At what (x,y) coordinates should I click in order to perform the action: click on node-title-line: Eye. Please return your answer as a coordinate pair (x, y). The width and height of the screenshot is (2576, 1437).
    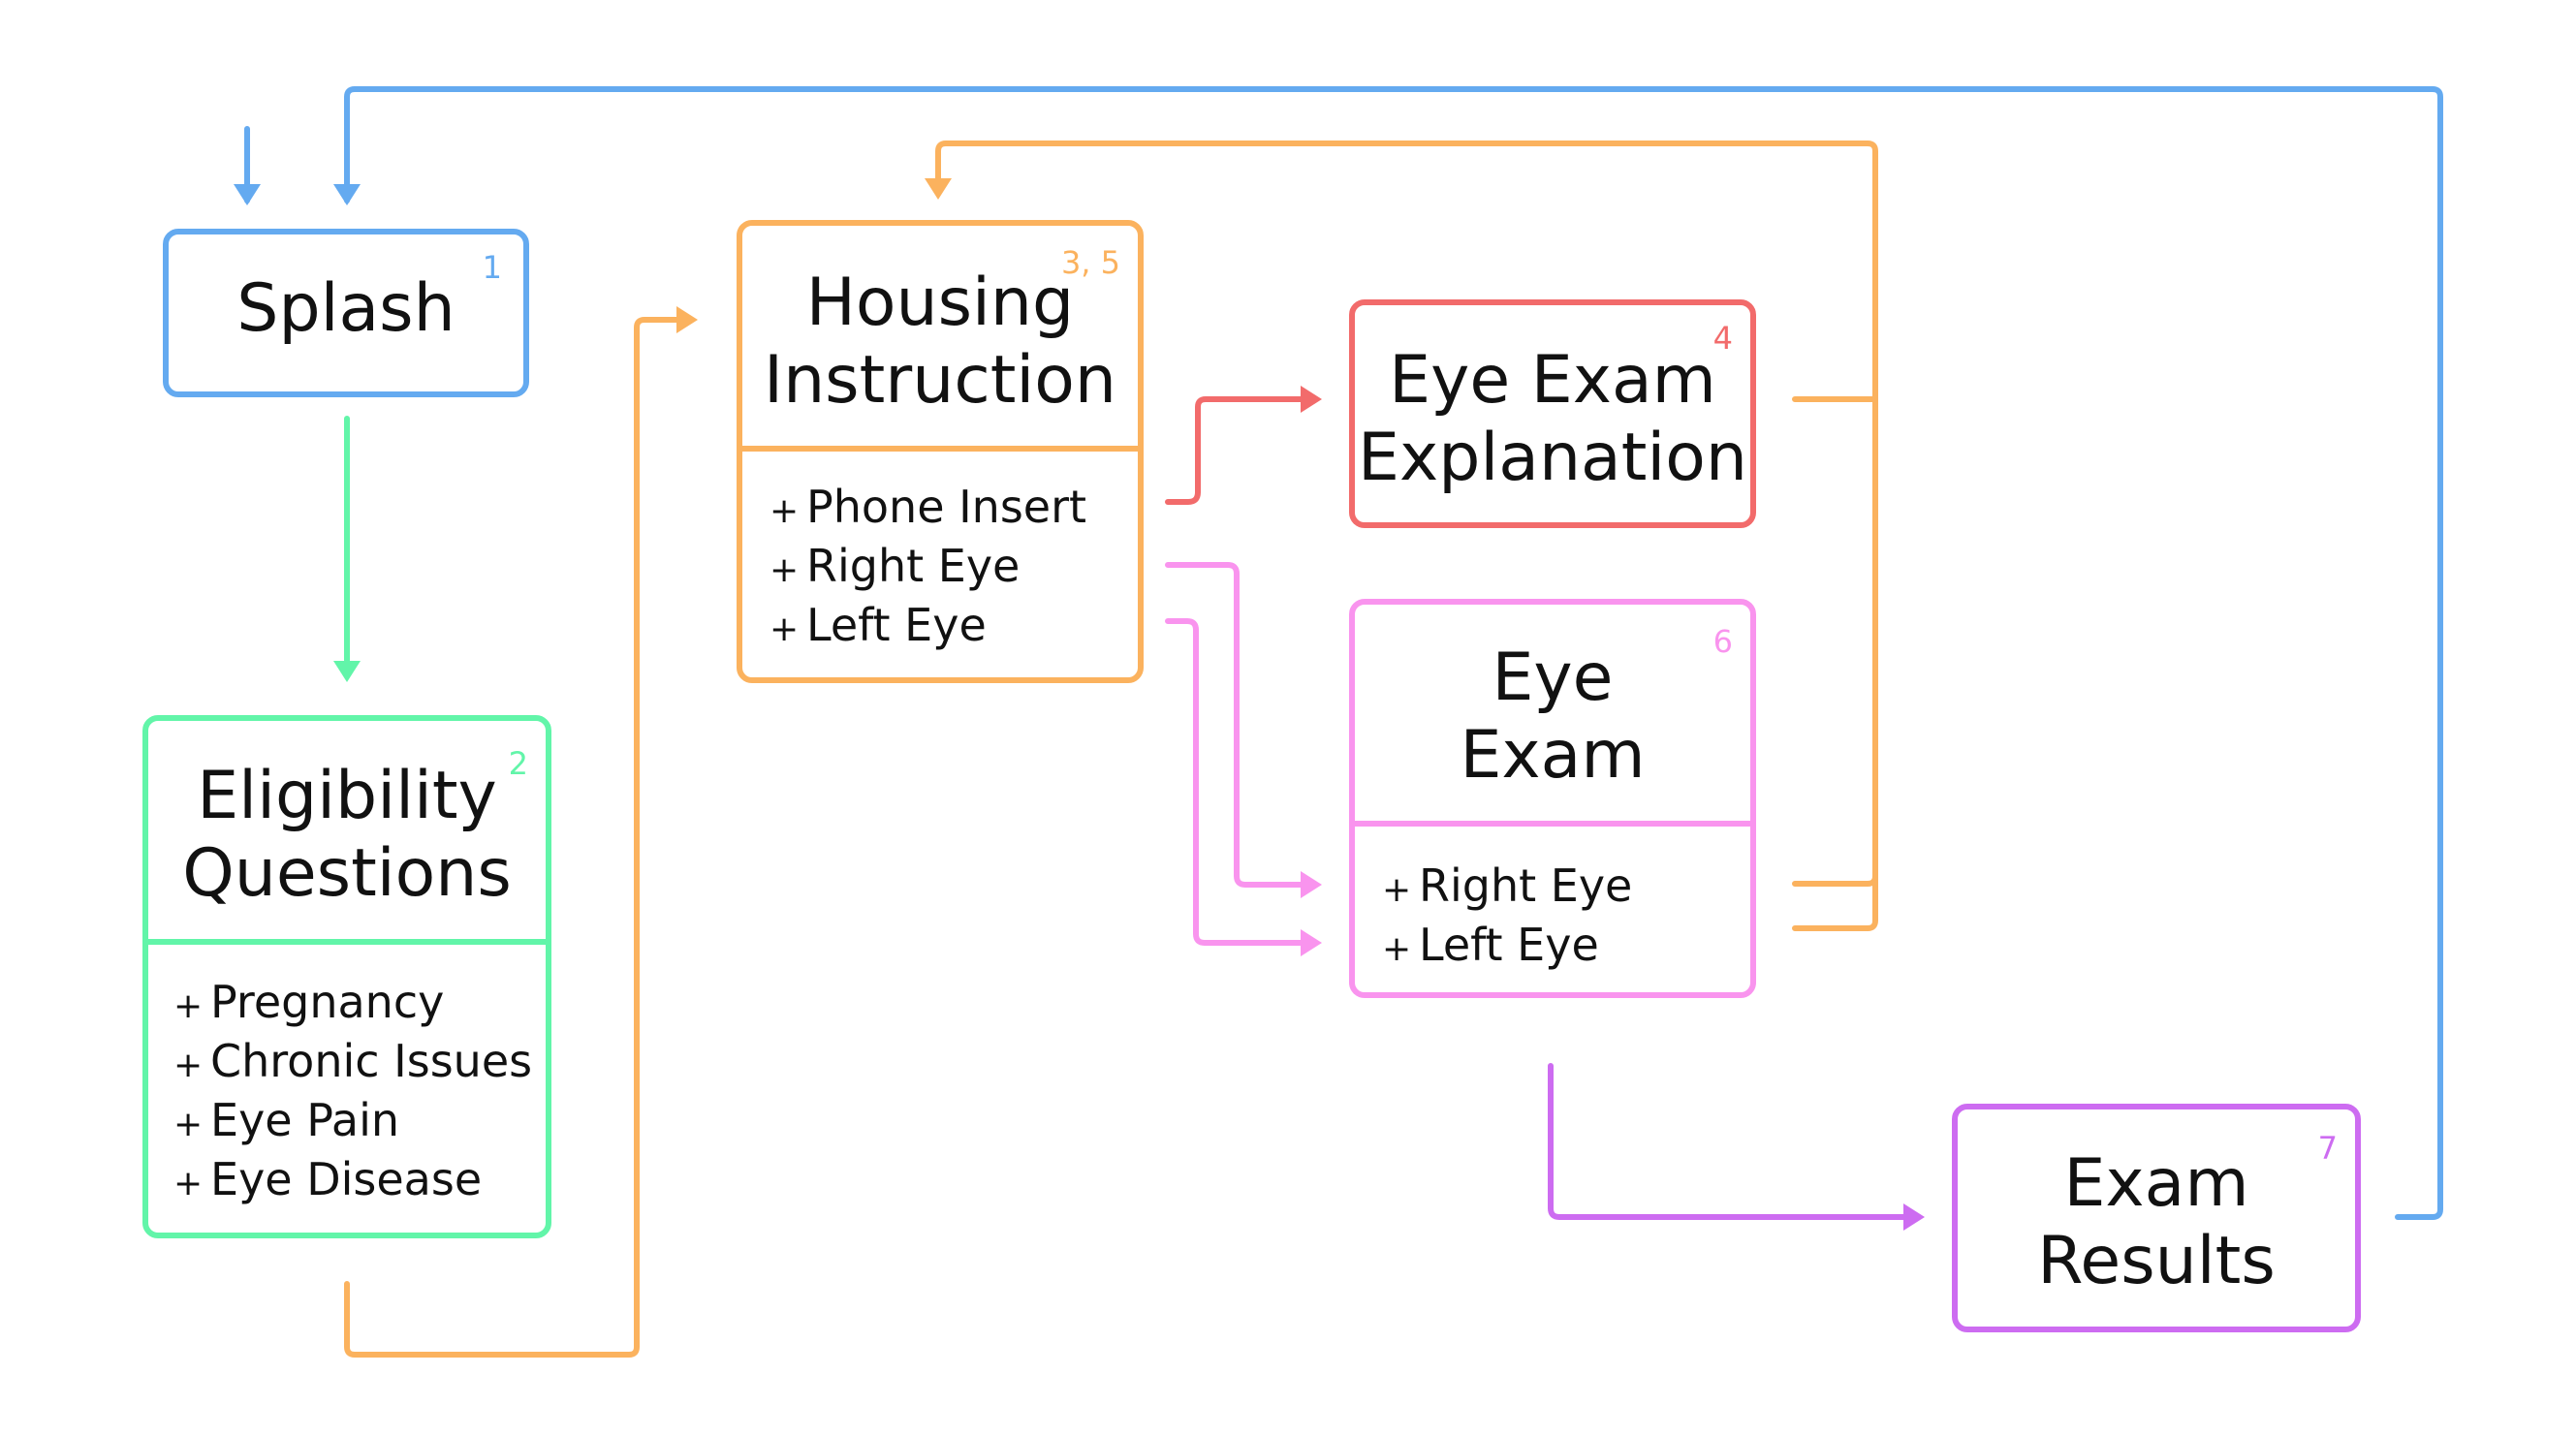
    Looking at the image, I should click on (1553, 678).